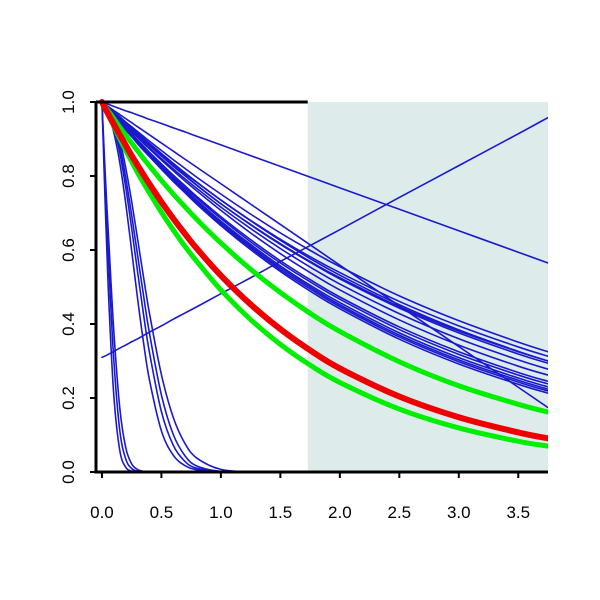  What do you see at coordinates (340, 512) in the screenshot?
I see `x-tick-label: 2.0` at bounding box center [340, 512].